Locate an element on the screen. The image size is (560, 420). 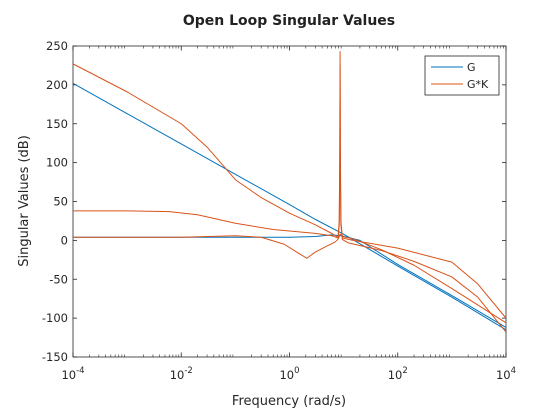
legend-label-g: G is located at coordinates (471, 67).